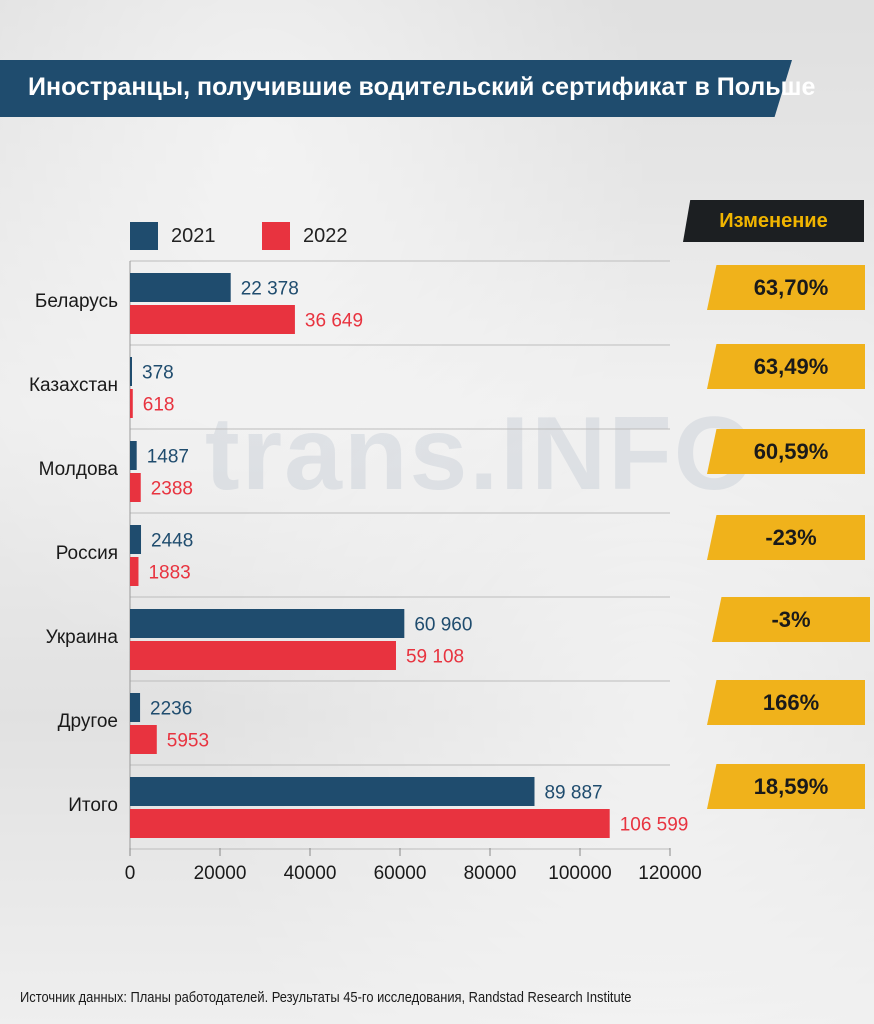 Image resolution: width=874 pixels, height=1024 pixels. What do you see at coordinates (193, 236) in the screenshot?
I see `legend-label-2021: 2021` at bounding box center [193, 236].